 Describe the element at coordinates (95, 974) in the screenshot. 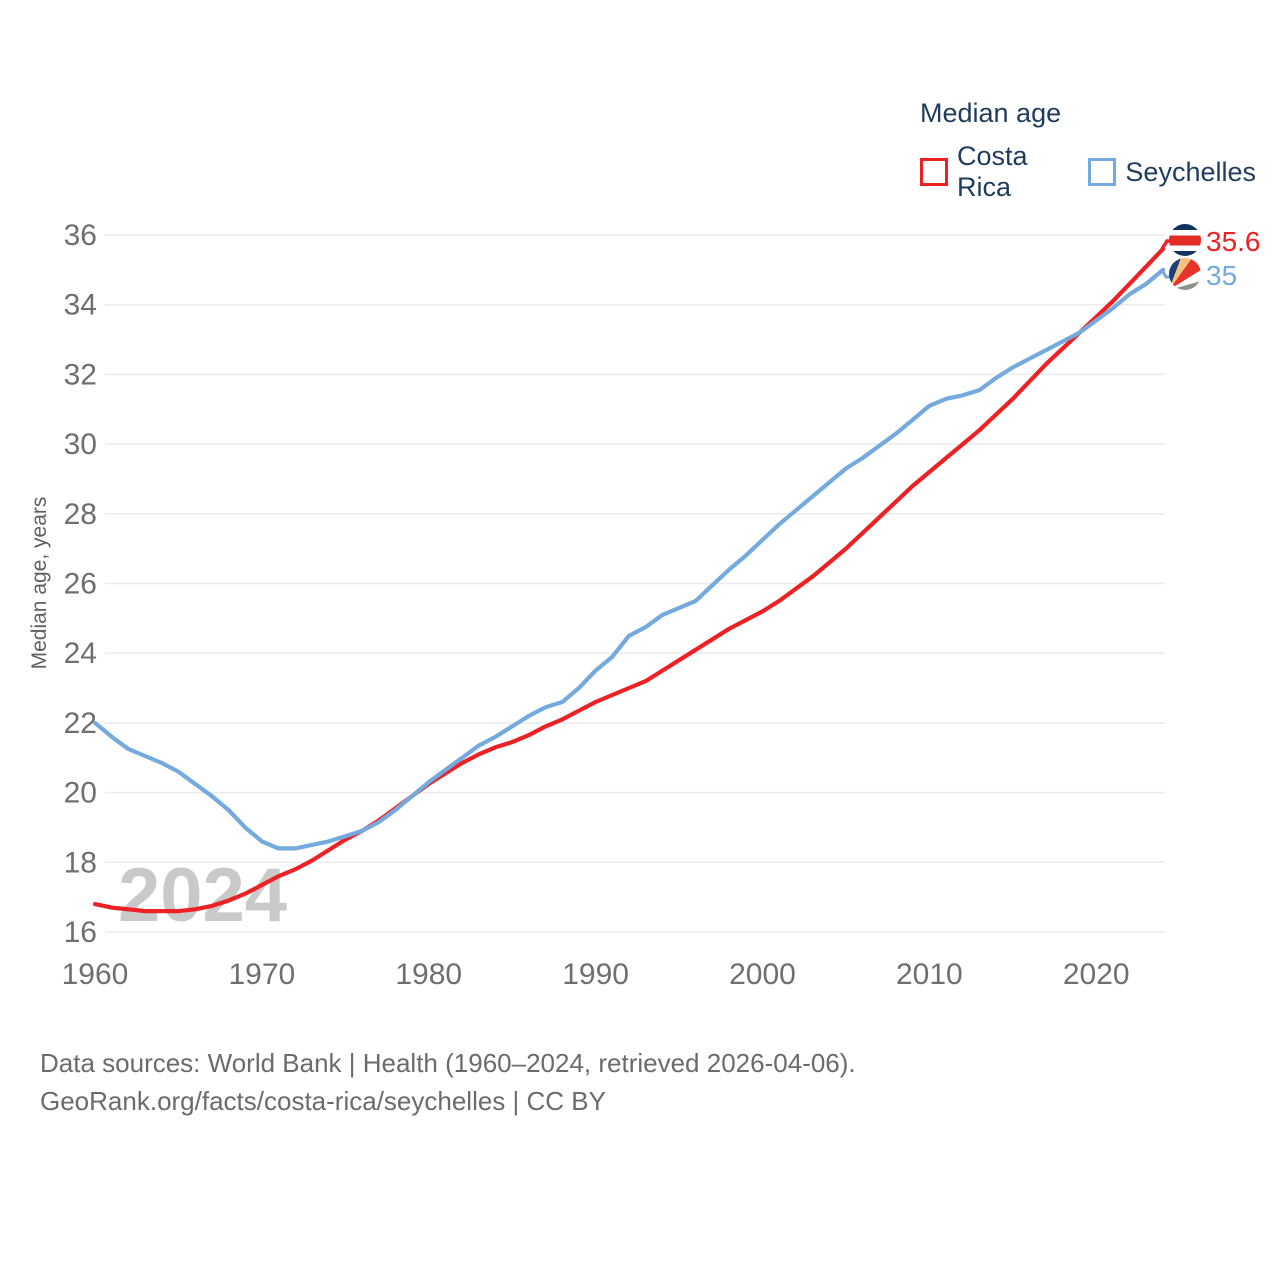

I see `x-tick-label-1960: 1960` at that location.